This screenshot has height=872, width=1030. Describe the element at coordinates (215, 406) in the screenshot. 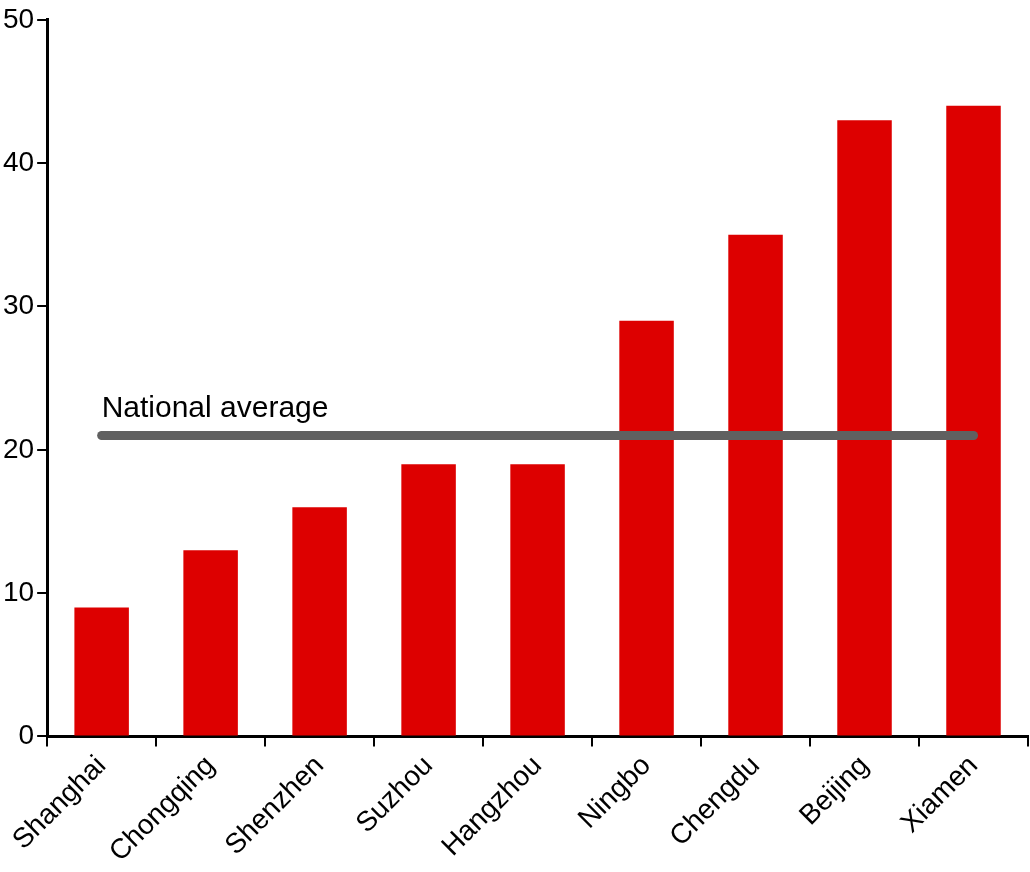

I see `ref-line-label: National average` at that location.